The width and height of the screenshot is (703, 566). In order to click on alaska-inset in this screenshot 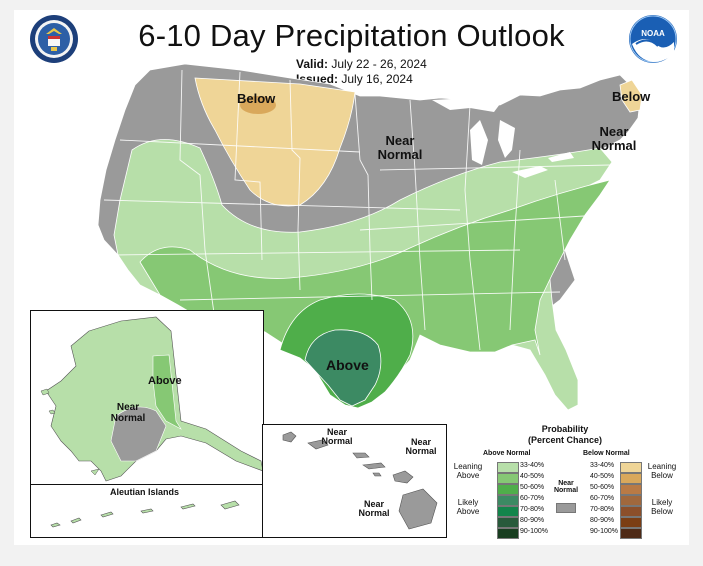, I will do `click(147, 398)`.